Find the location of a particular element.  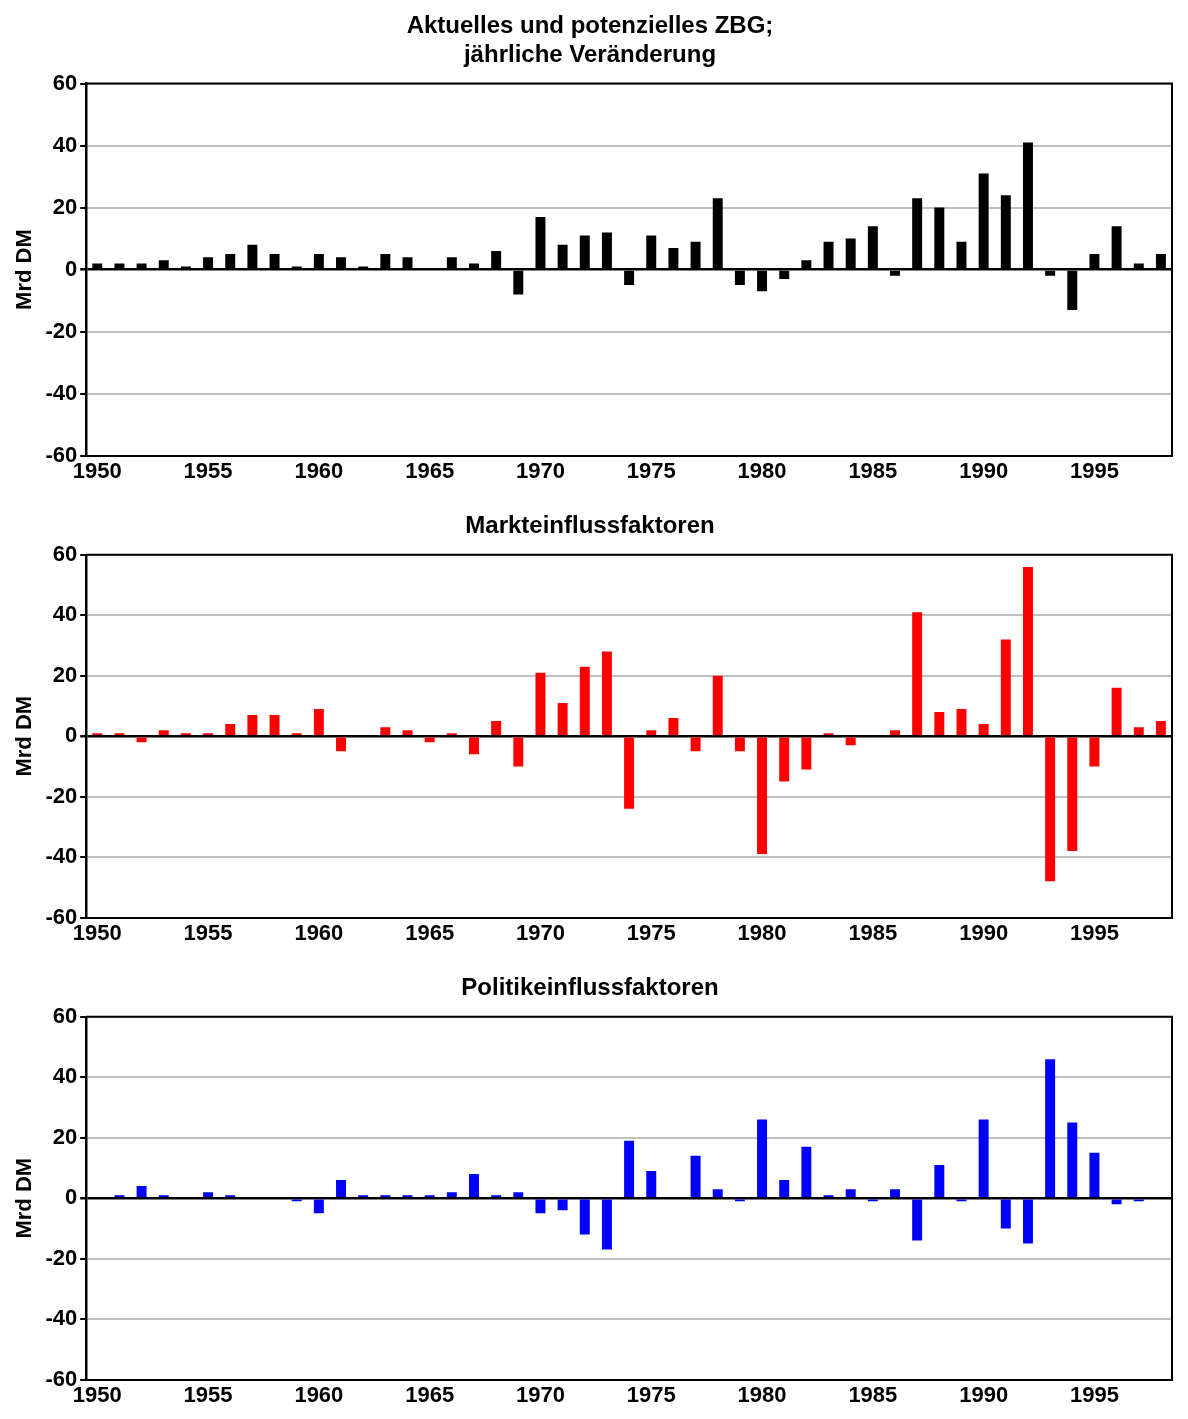

chart-title: Markteinflussfaktoren is located at coordinates (590, 525).